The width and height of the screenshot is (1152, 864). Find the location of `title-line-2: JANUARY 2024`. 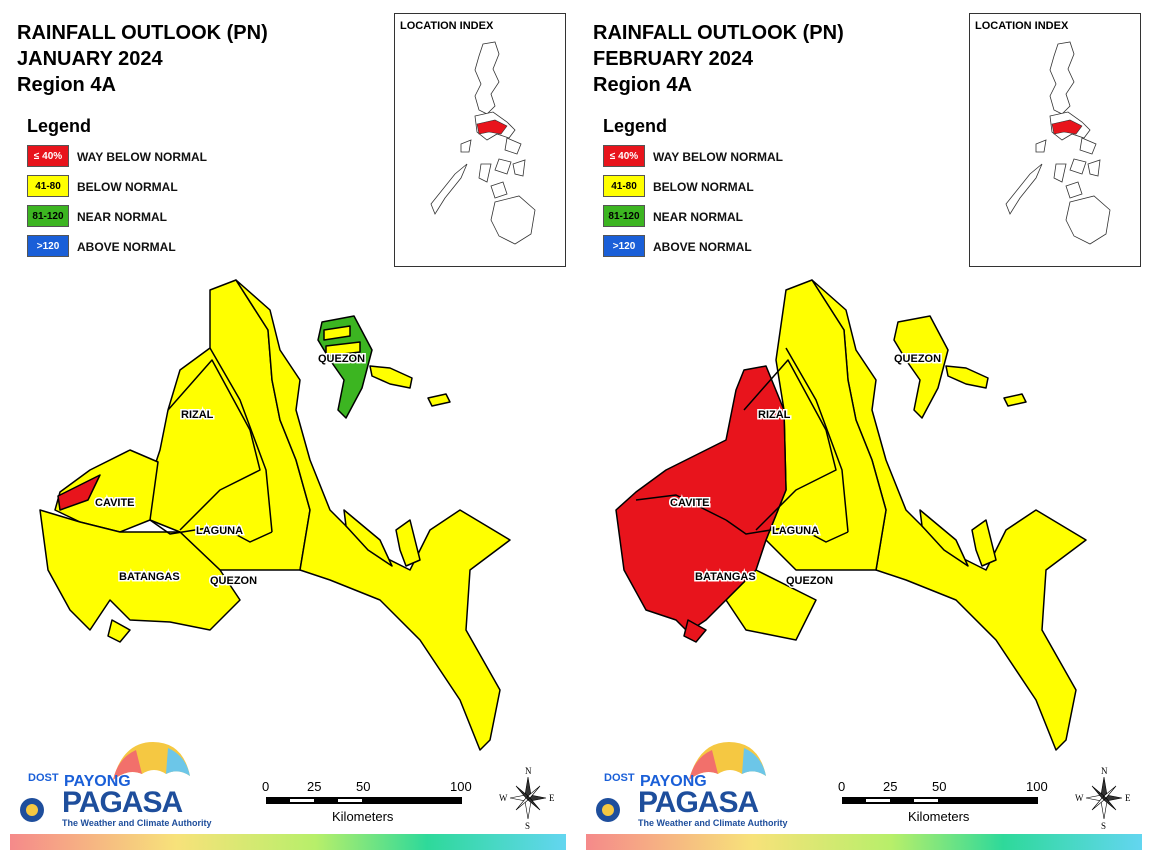

title-line-2: JANUARY 2024 is located at coordinates (90, 59).